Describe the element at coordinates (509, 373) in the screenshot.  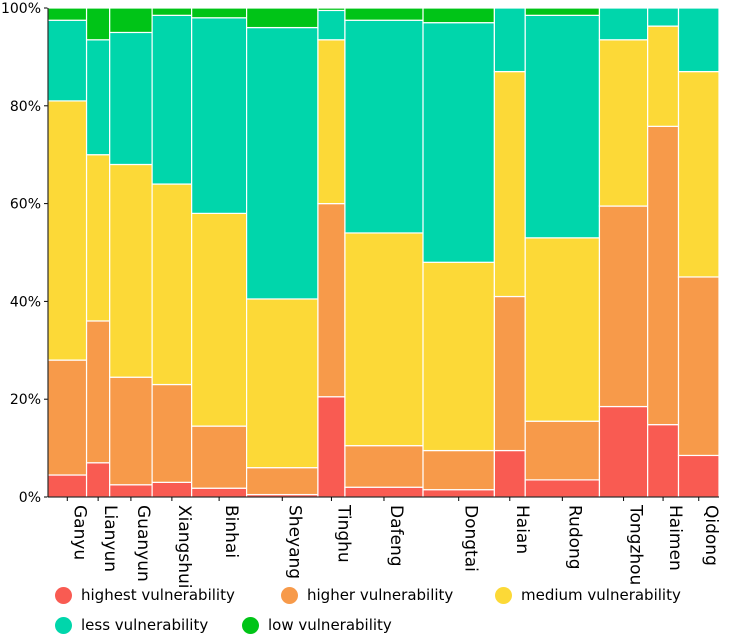
I see `bar-haian-higher-vulnerability` at that location.